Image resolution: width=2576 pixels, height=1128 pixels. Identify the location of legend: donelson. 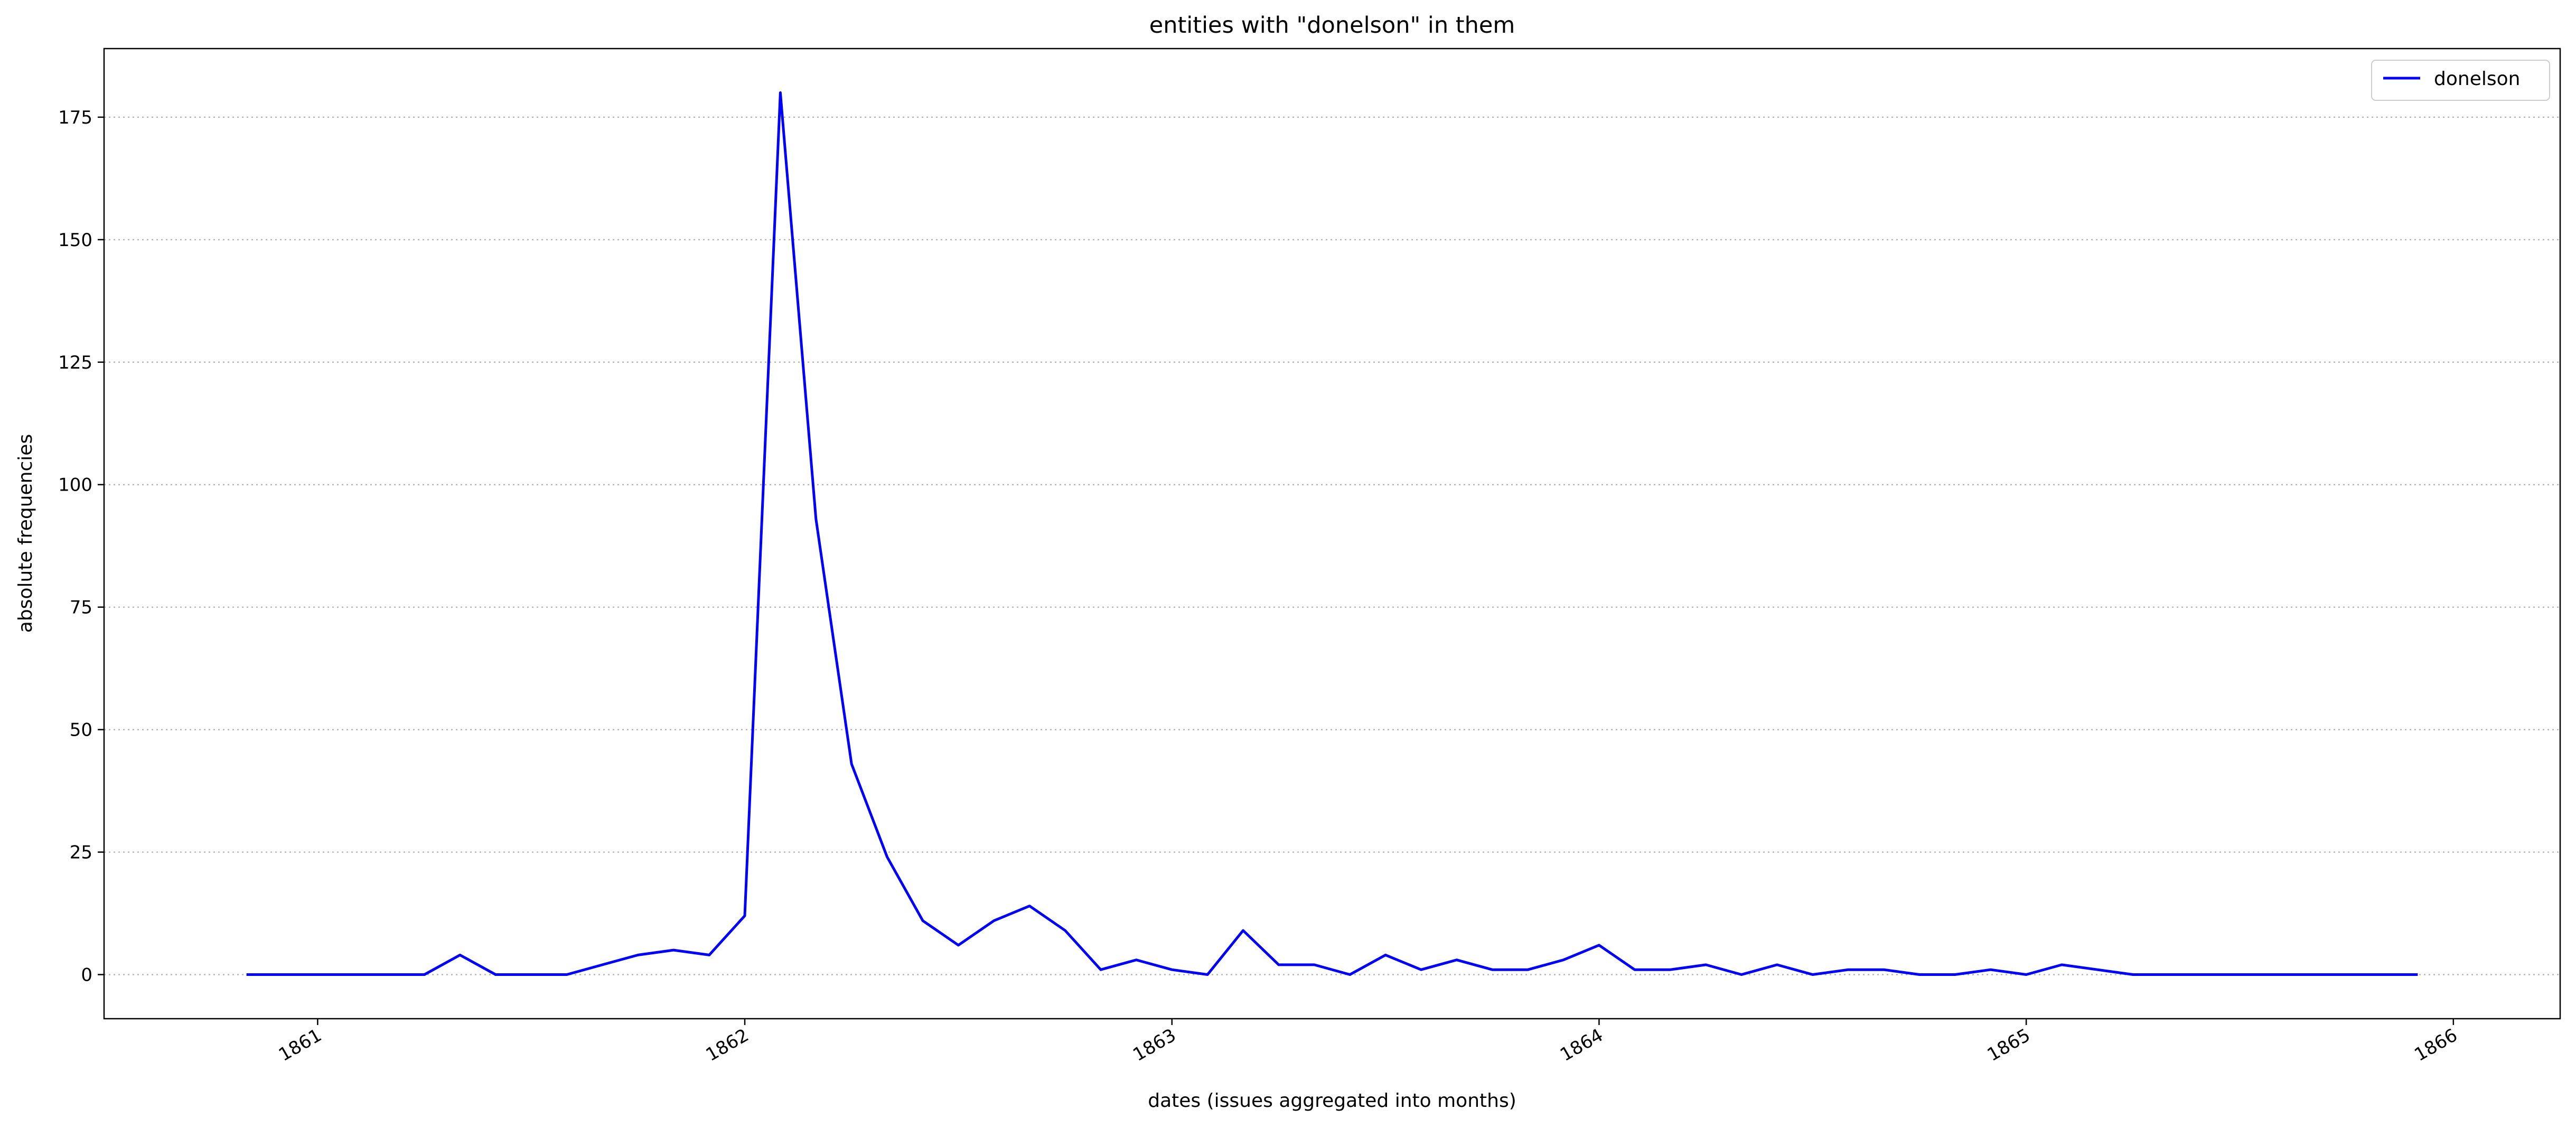
(2460, 80).